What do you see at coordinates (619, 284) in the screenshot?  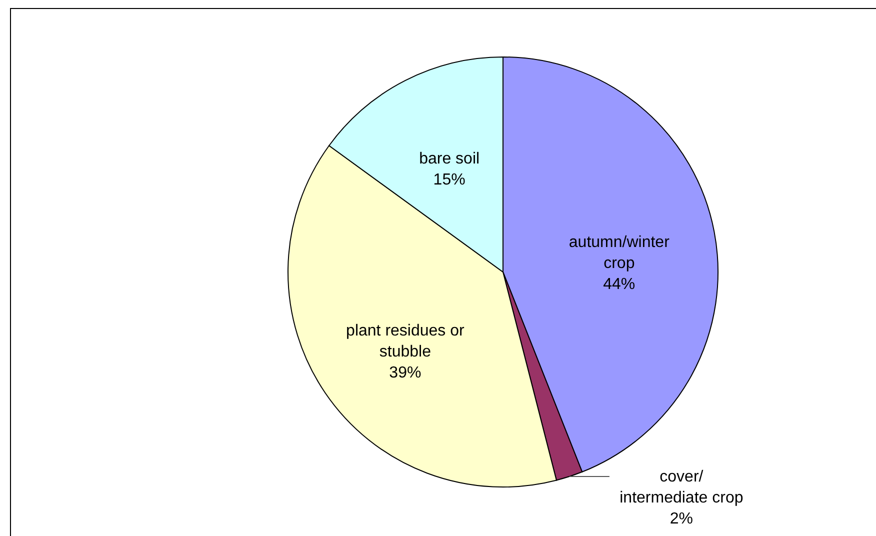 I see `data-label: 44%` at bounding box center [619, 284].